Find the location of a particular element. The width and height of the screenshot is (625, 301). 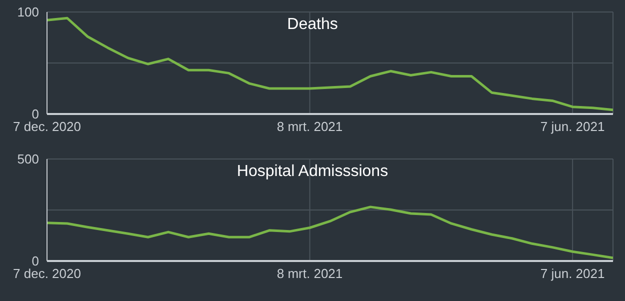

chart-title: Deaths is located at coordinates (312, 24).